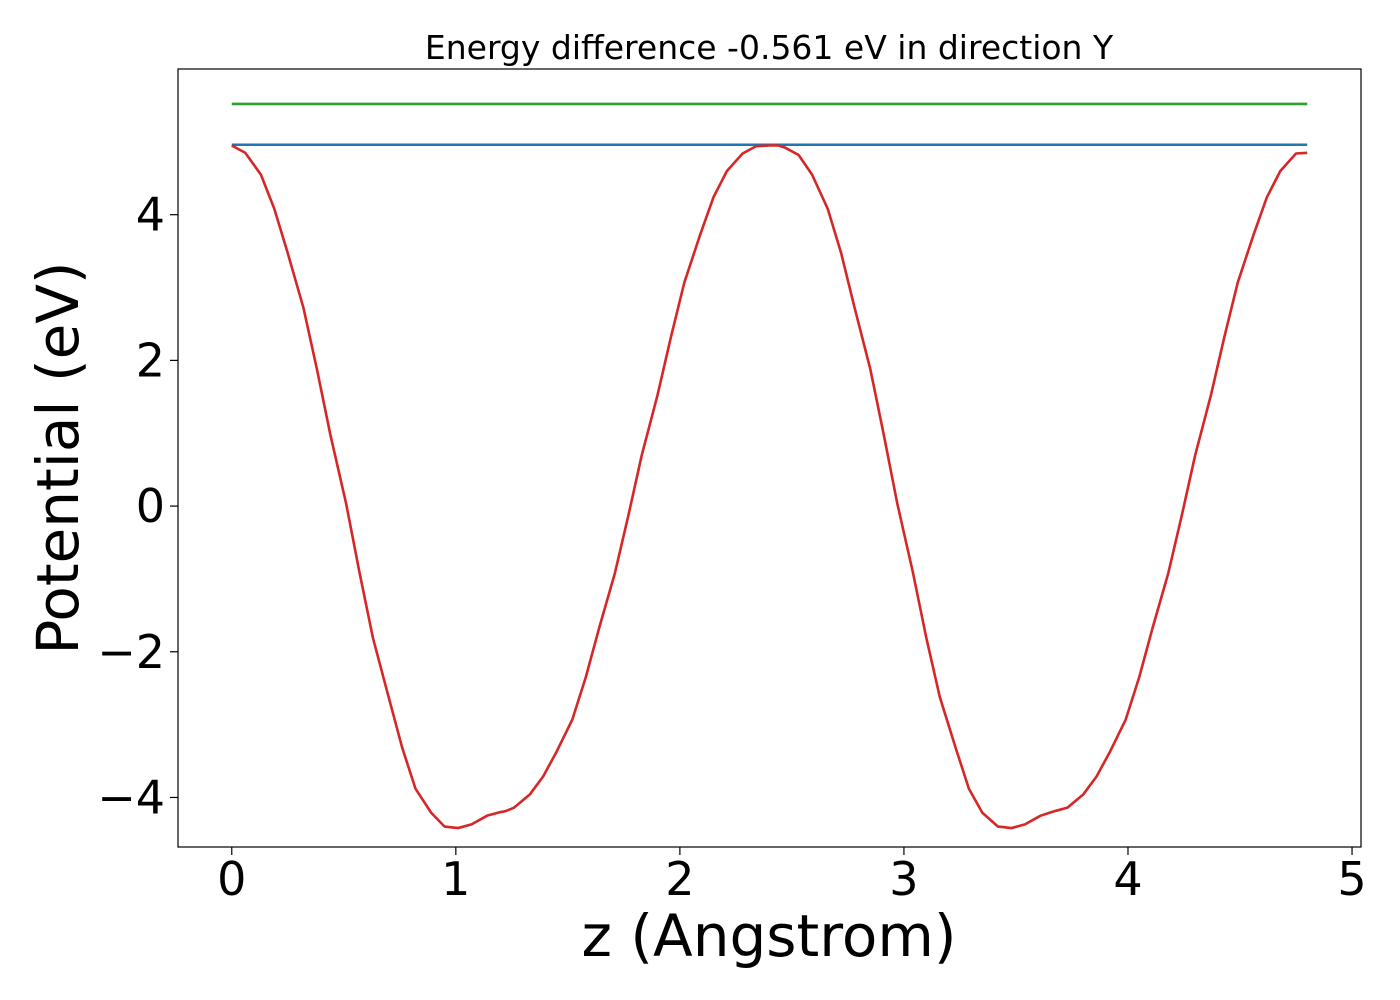  I want to click on x-tick-label: 1, so click(455, 879).